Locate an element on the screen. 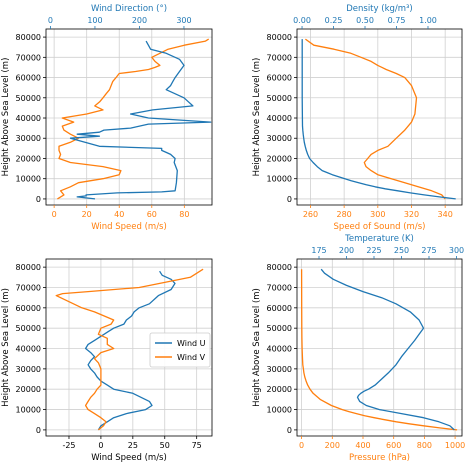  top-tick-label-3: 250 is located at coordinates (401, 250).